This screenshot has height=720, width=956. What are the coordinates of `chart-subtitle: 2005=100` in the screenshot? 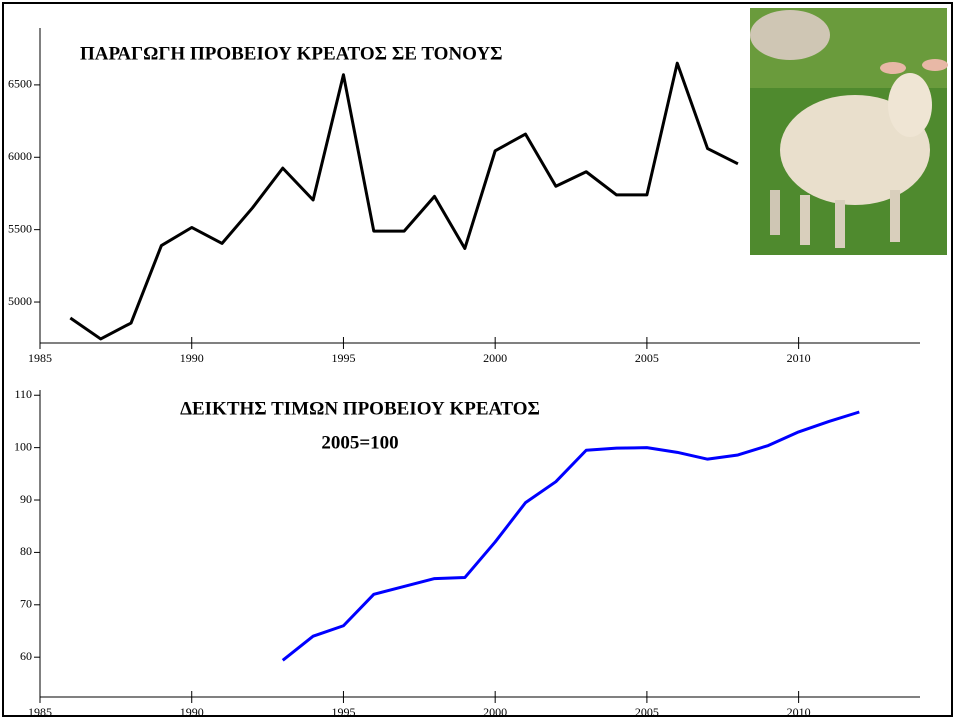 It's located at (359, 442).